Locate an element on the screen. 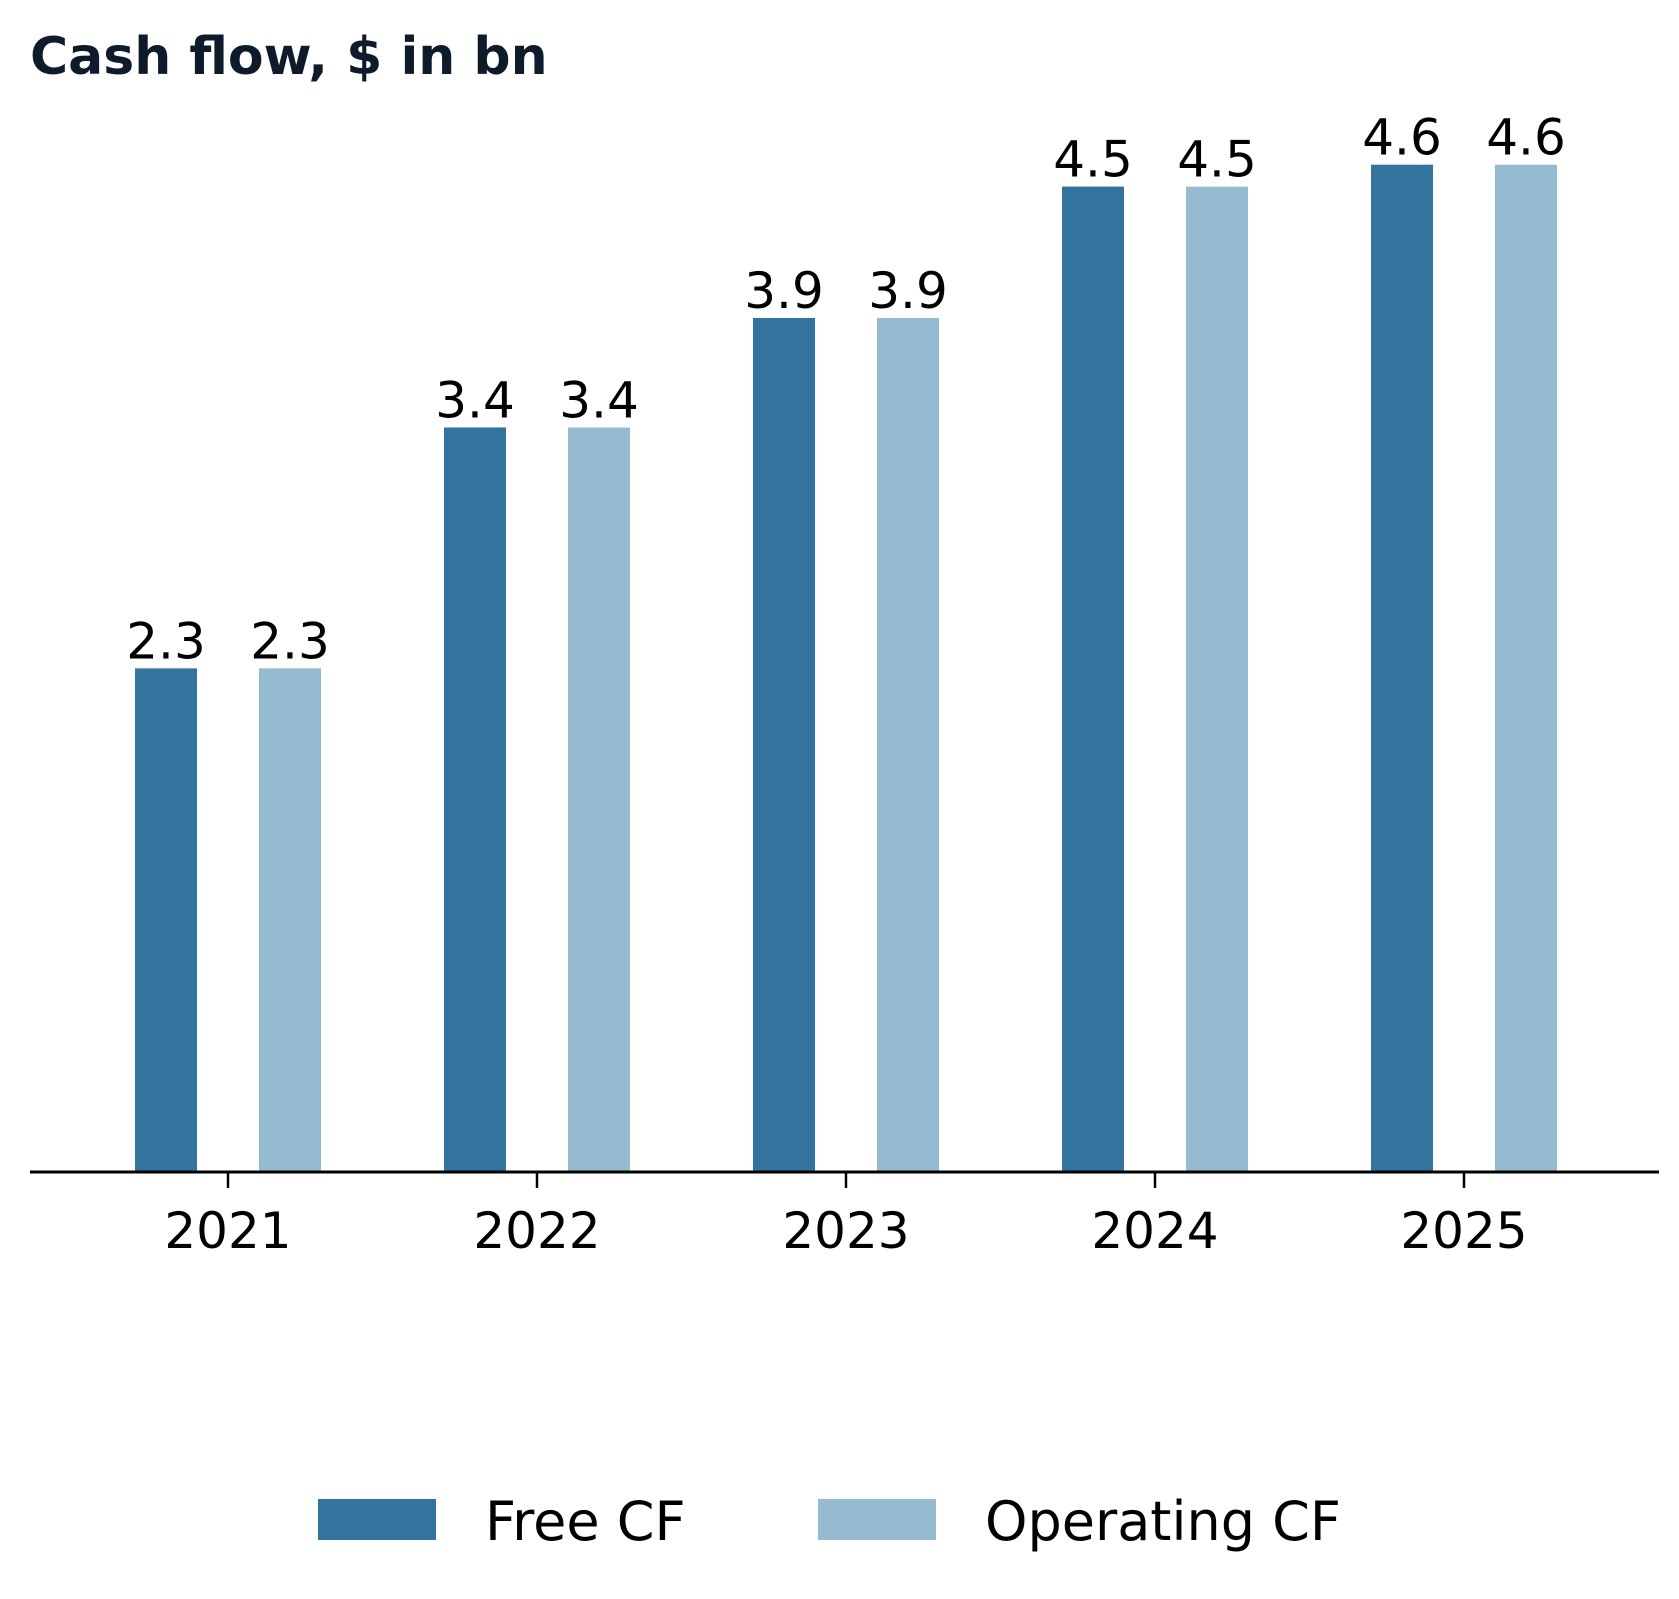 This screenshot has width=1679, height=1599. x-tick-label-2024: 2024 is located at coordinates (1154, 1231).